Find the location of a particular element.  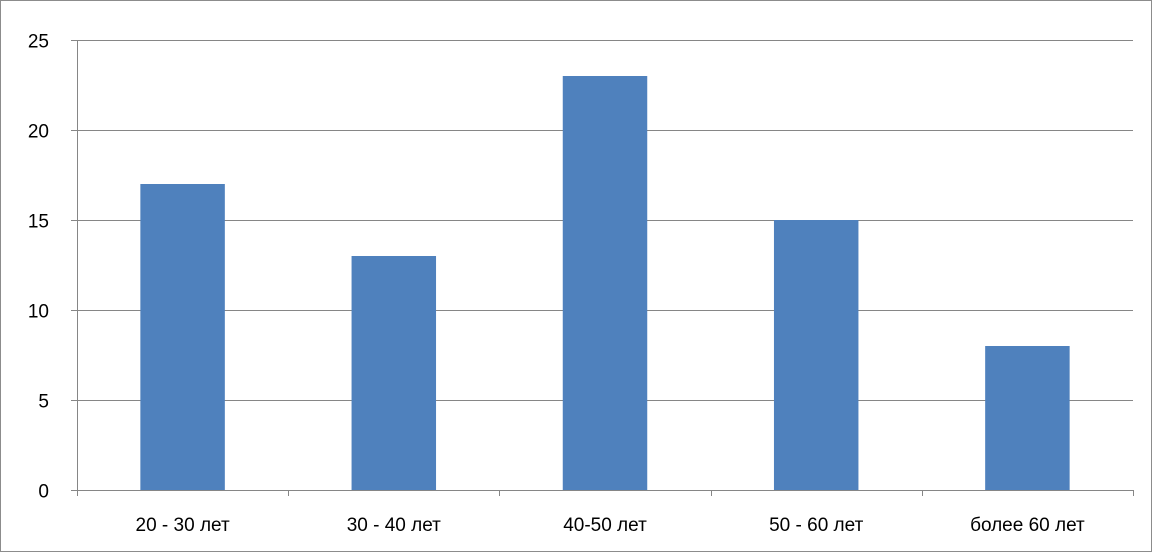

y-tick-label: 0 is located at coordinates (43, 492).